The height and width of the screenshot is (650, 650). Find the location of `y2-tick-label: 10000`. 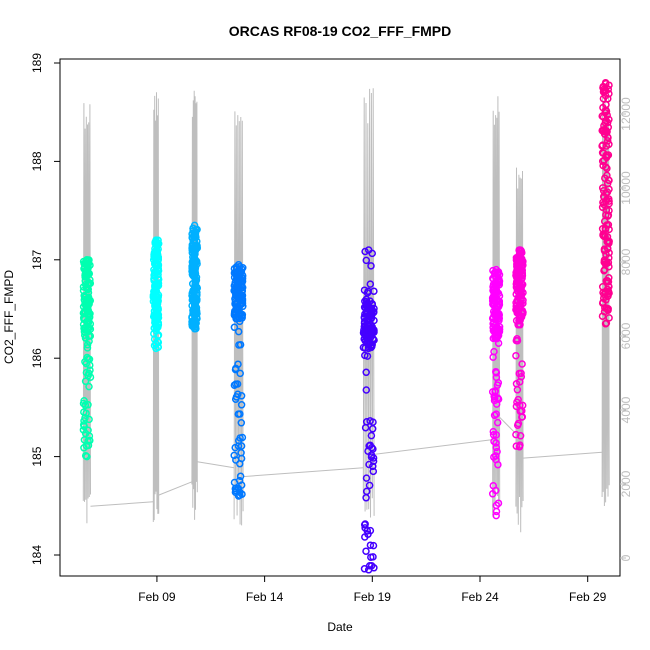

y2-tick-label: 10000 is located at coordinates (626, 188).